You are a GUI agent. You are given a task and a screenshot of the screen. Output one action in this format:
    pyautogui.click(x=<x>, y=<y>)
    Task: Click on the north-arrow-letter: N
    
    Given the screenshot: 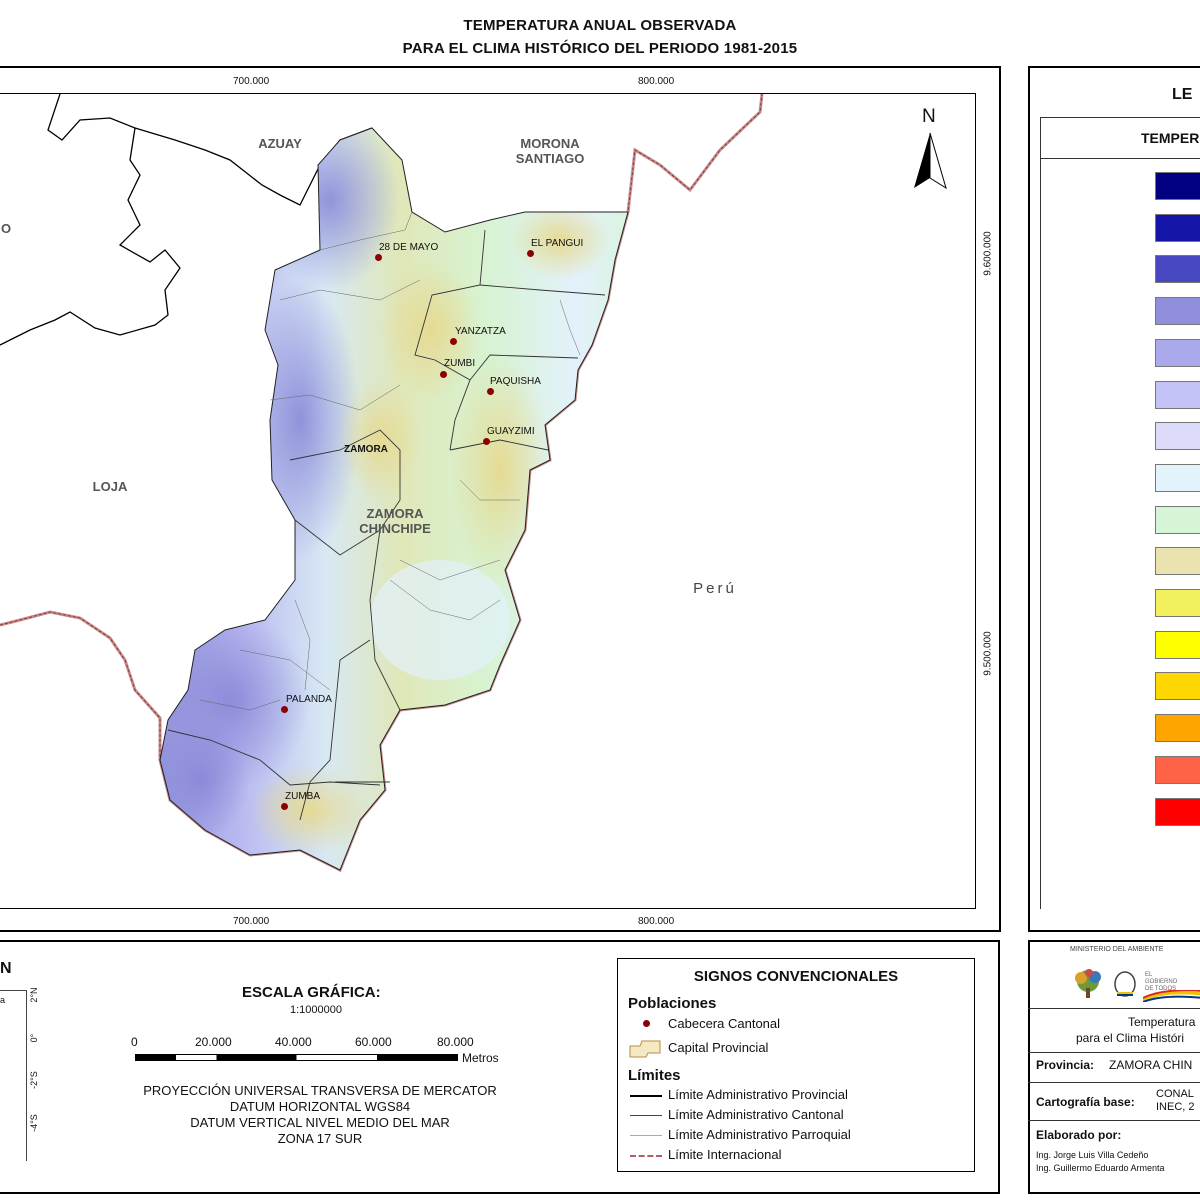 What is the action you would take?
    pyautogui.click(x=929, y=116)
    